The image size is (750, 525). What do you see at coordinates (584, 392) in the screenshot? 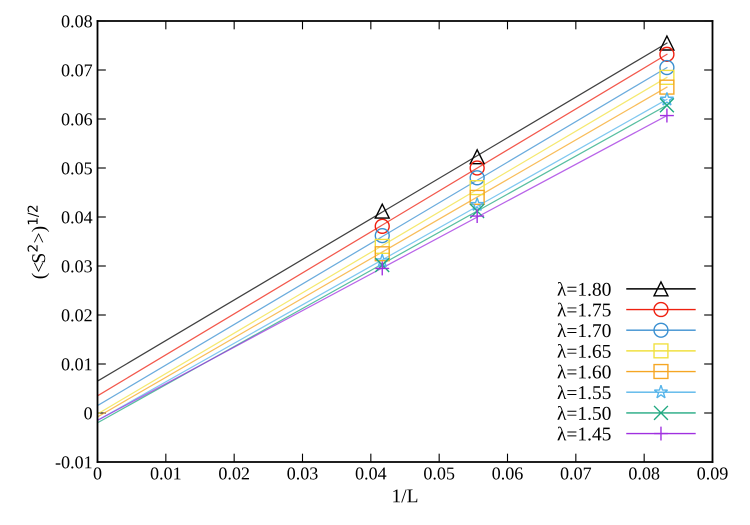
I see `legend-label: λ=1.55` at bounding box center [584, 392].